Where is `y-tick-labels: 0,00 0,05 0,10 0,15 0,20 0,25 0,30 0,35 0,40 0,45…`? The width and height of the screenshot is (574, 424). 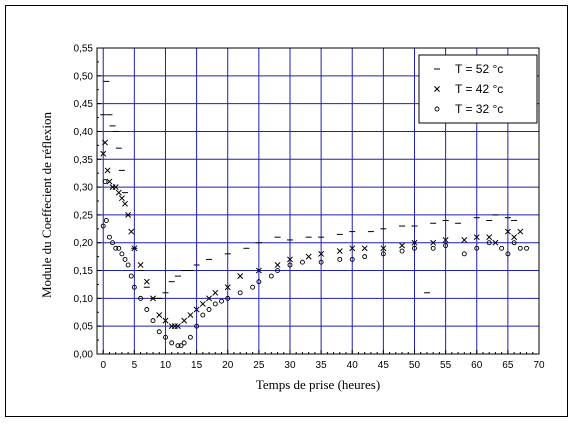 y-tick-labels: 0,00 0,05 0,10 0,15 0,20 0,25 0,30 0,35 0,40 0,45… is located at coordinates (84, 202).